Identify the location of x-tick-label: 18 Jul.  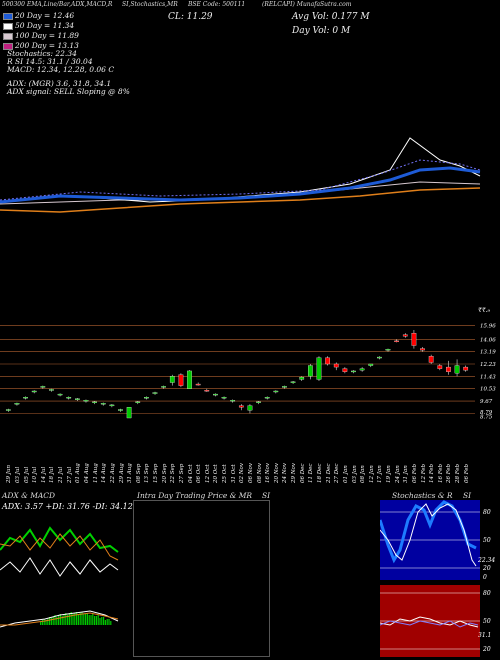
(52, 474).